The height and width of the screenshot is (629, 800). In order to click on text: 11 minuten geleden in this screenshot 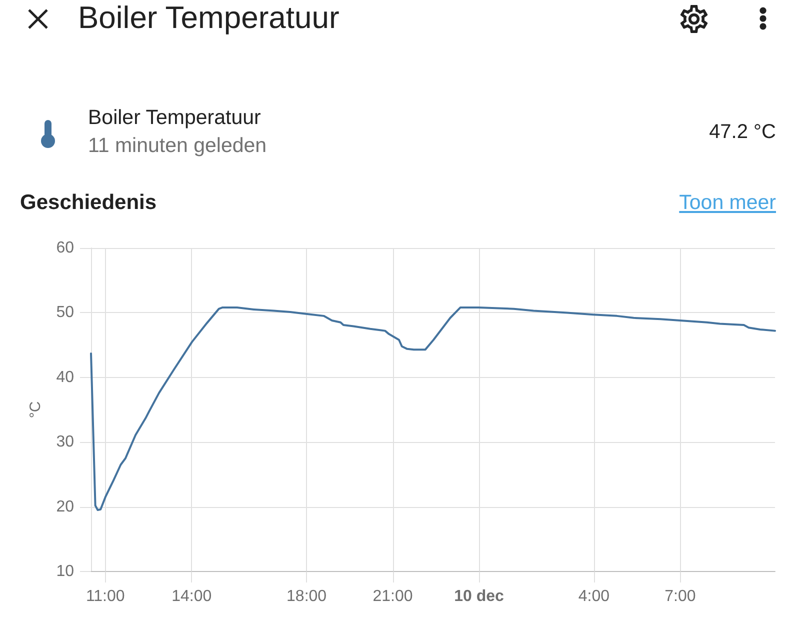, I will do `click(177, 146)`.